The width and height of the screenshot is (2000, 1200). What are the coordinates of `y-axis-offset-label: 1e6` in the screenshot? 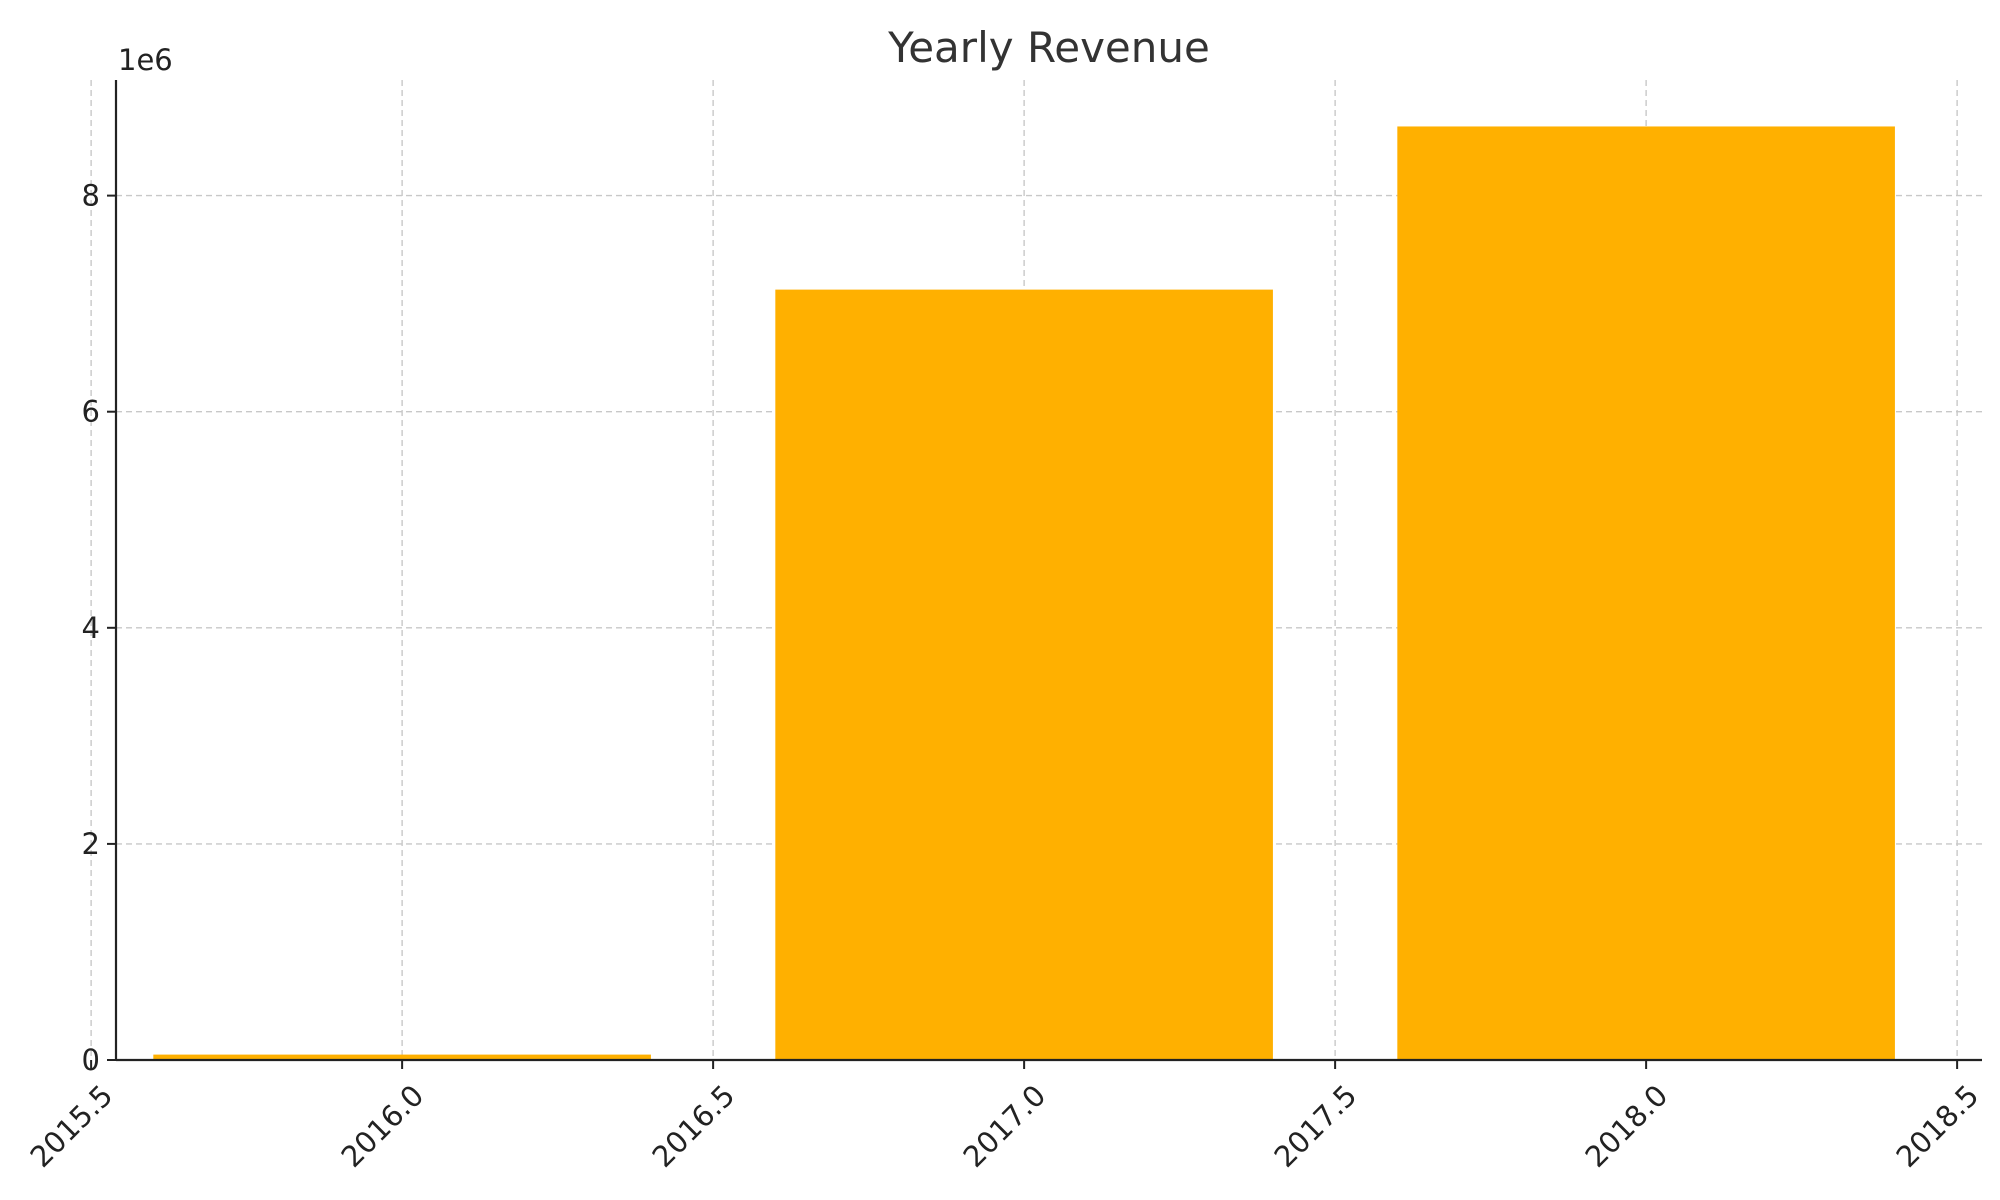 It's located at (145, 60).